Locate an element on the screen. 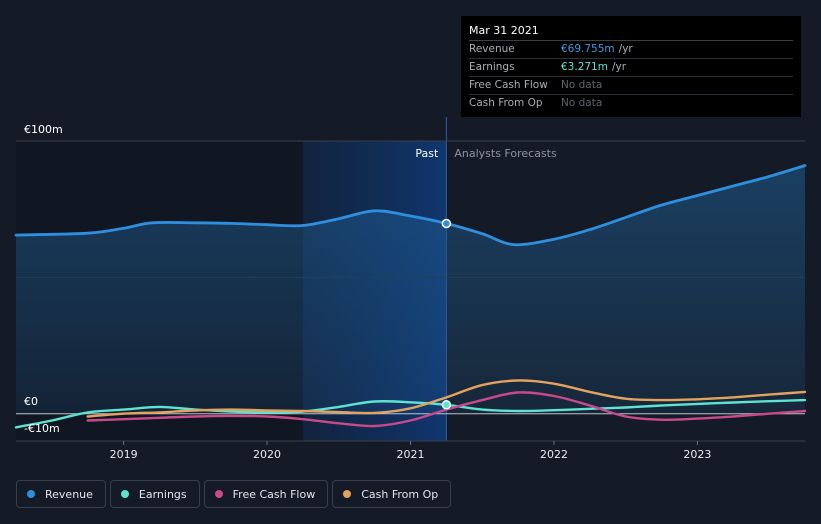  tooltip-label: Cash From Op is located at coordinates (506, 103).